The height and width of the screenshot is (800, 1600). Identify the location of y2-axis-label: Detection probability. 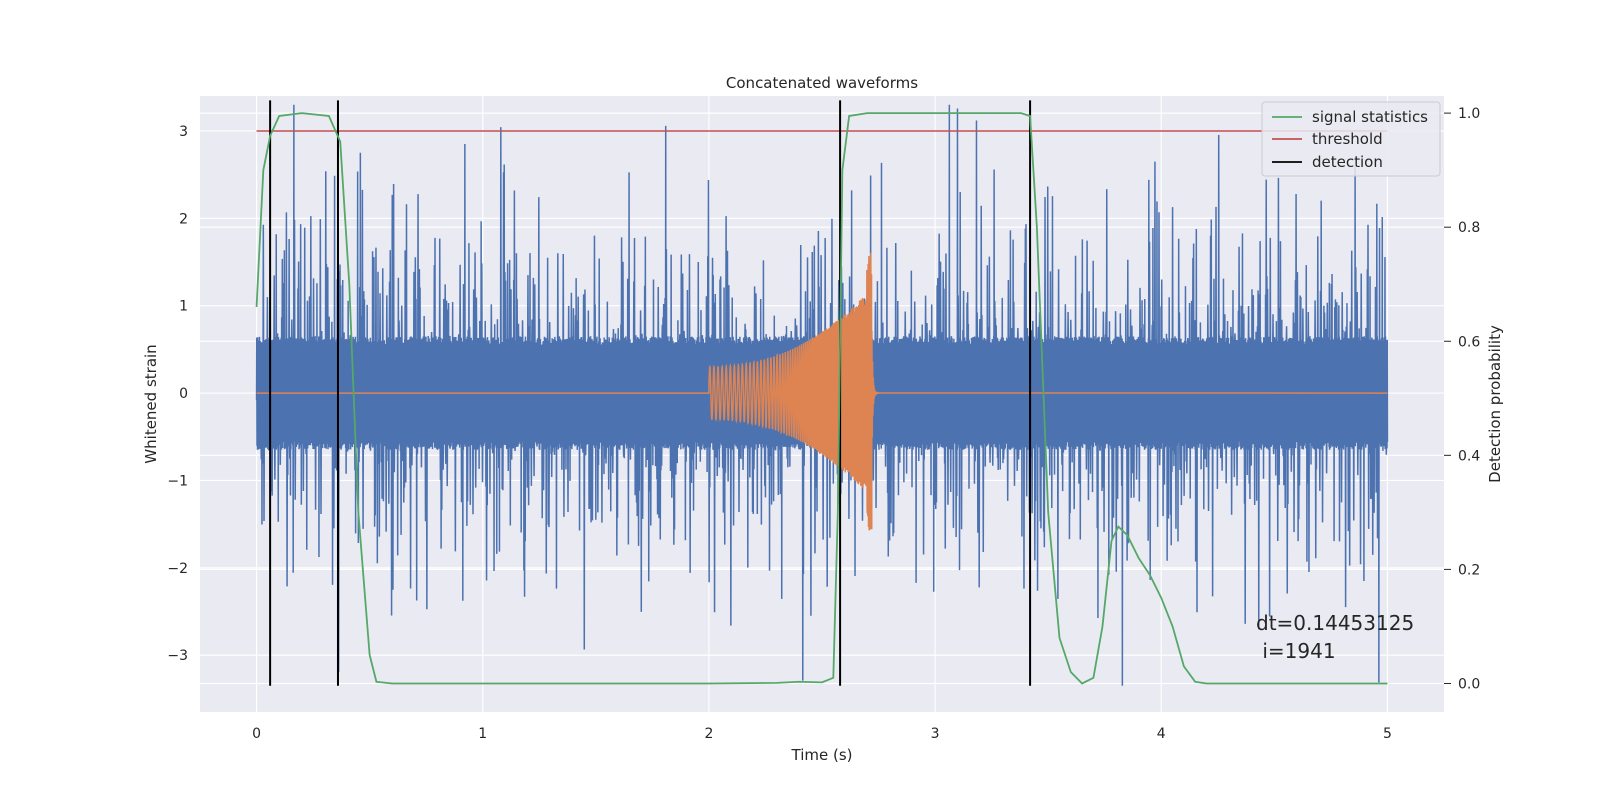
(1495, 404).